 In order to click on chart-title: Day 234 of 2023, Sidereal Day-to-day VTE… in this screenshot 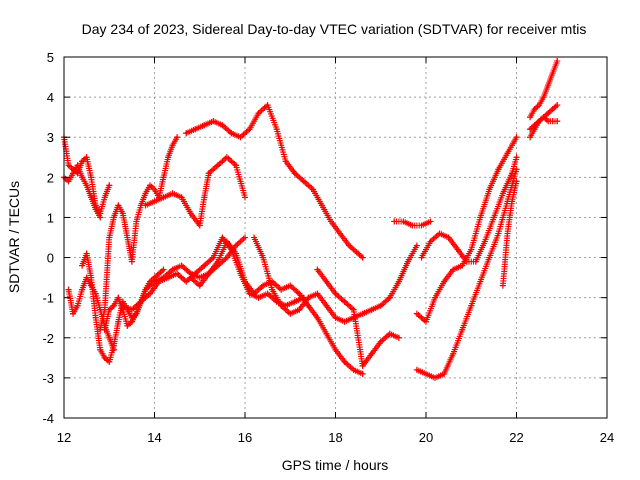, I will do `click(334, 29)`.